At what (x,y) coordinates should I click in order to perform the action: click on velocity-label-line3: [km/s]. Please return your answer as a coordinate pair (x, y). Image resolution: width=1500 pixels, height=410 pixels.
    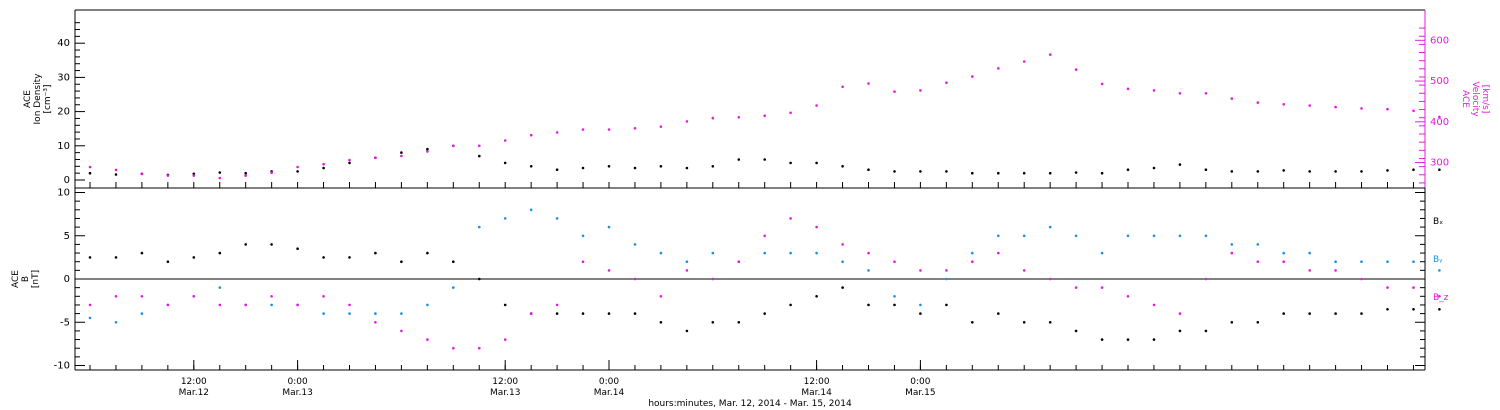
    Looking at the image, I should click on (1485, 99).